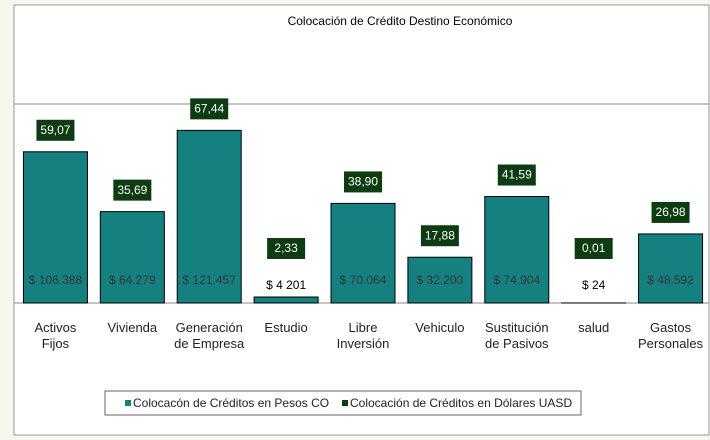 The image size is (710, 440). What do you see at coordinates (286, 285) in the screenshot?
I see `bar-value-label: $ 4 201` at bounding box center [286, 285].